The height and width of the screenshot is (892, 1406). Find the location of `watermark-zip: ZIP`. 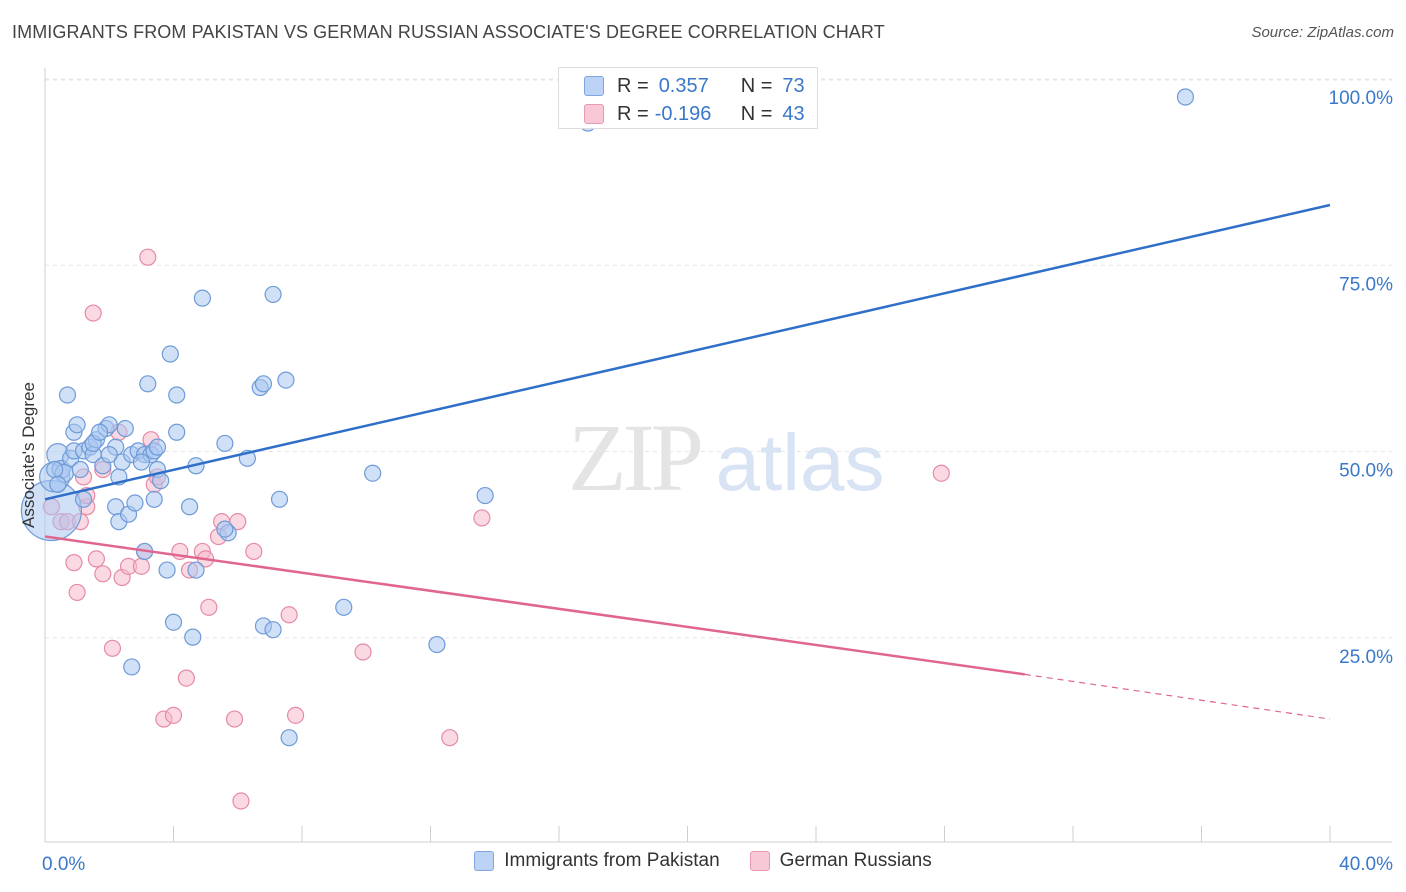

watermark-zip: ZIP is located at coordinates (634, 457).